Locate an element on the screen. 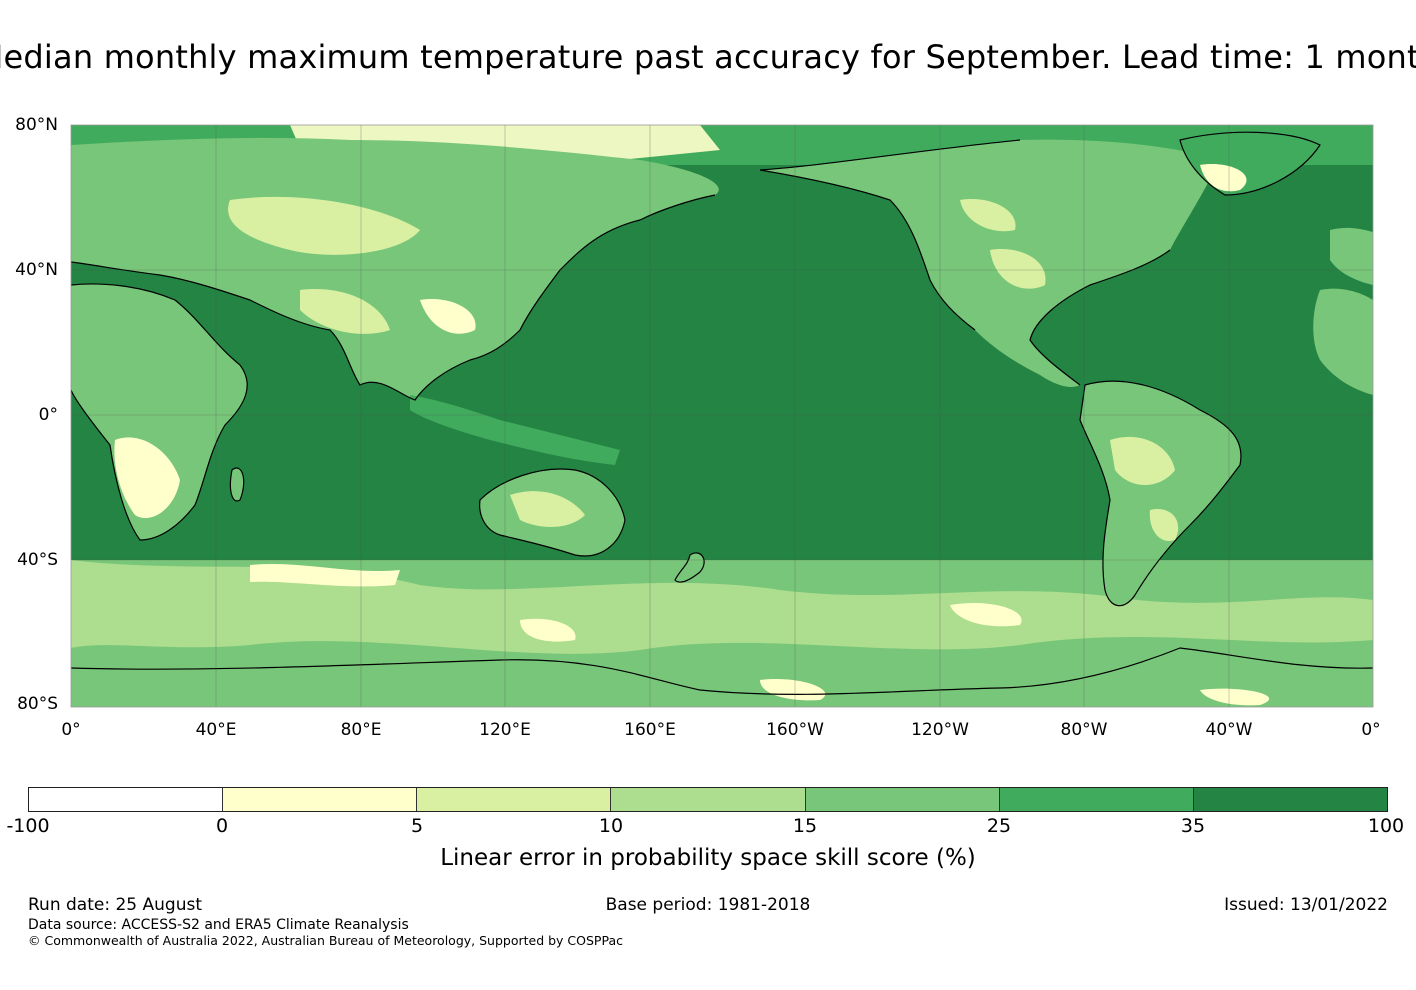 This screenshot has height=990, width=1416. europe-wrap is located at coordinates (1351, 256).